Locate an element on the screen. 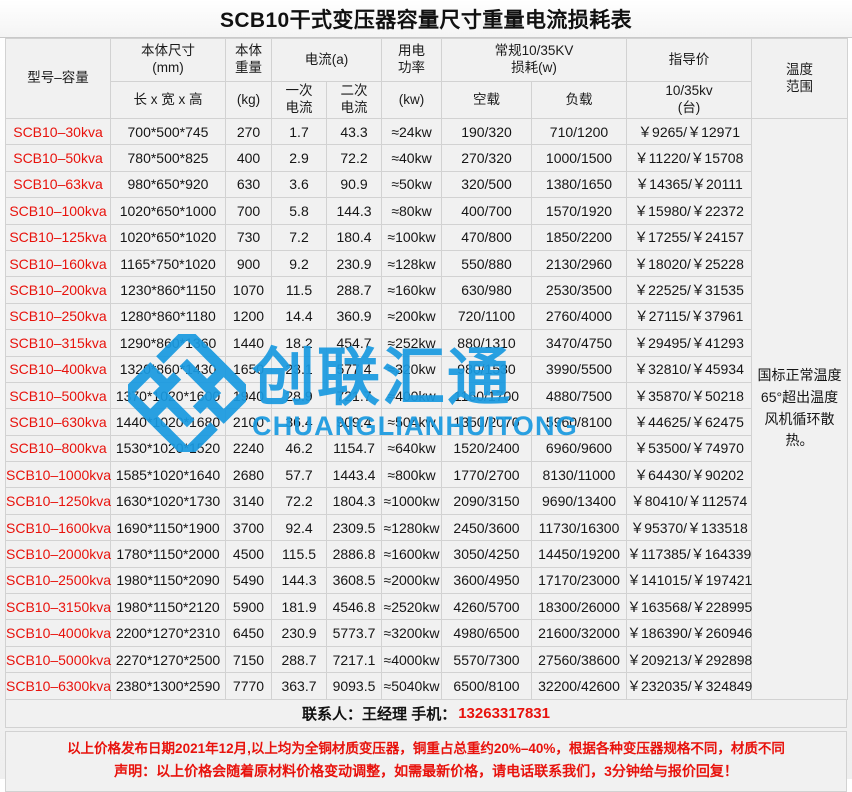 The height and width of the screenshot is (792, 852). cell-power: ≈4000kw is located at coordinates (411, 659).